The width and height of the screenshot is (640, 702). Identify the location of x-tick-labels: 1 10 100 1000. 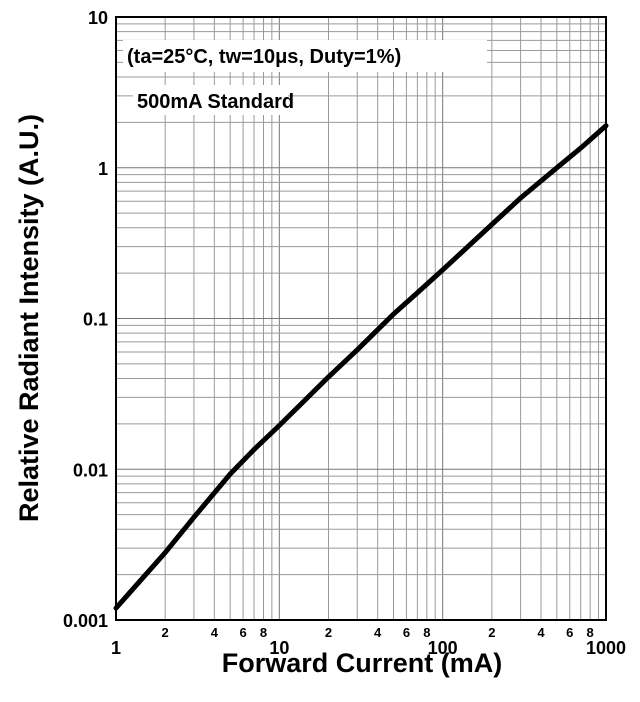
(368, 648).